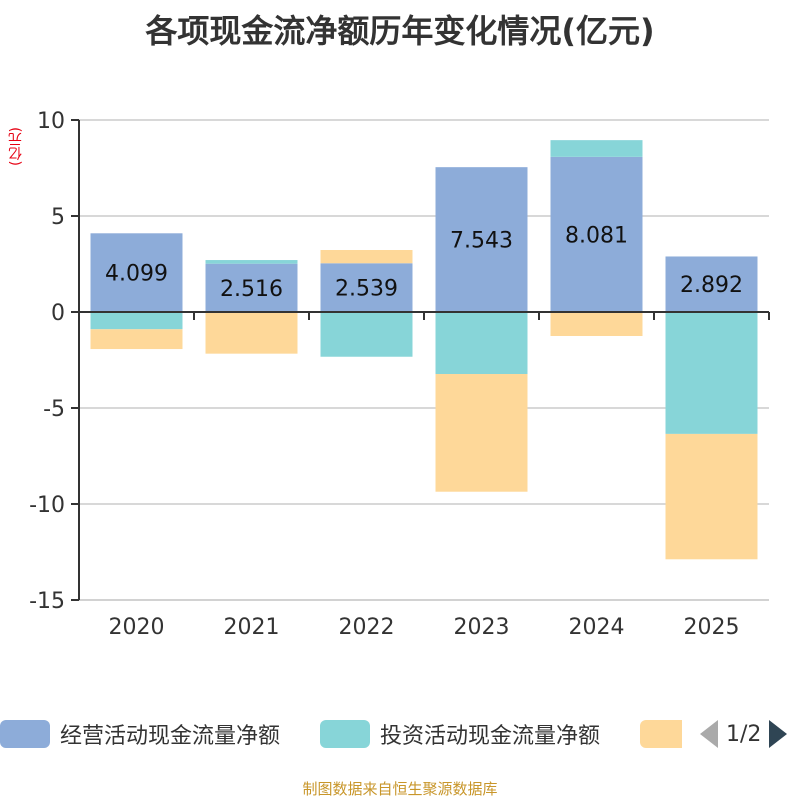 The height and width of the screenshot is (800, 800). What do you see at coordinates (345, 734) in the screenshot?
I see `legend-swatch-investing` at bounding box center [345, 734].